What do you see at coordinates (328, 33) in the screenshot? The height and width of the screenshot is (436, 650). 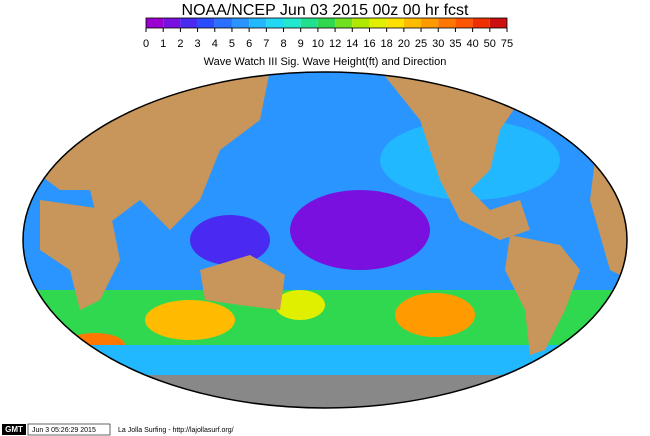 I see `colorbar: 0 1 2 3 4 5 6 7 8 9 10 12 14 16 18 20 25 30 35 40 50 75` at bounding box center [328, 33].